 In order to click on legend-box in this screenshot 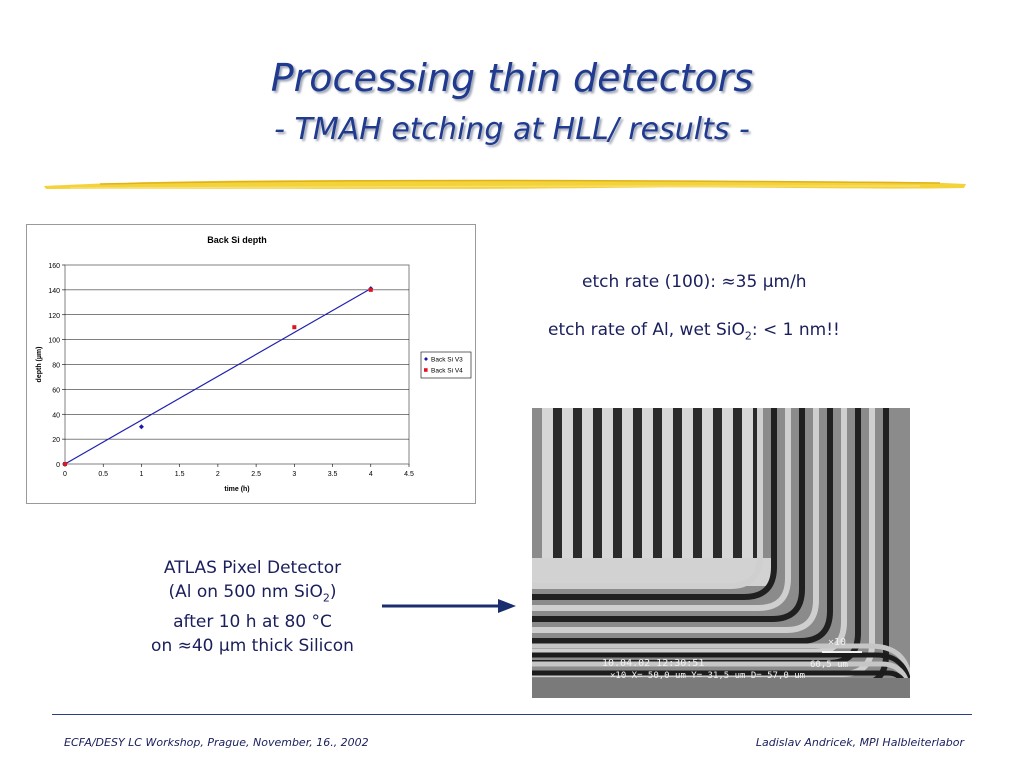, I will do `click(446, 365)`.